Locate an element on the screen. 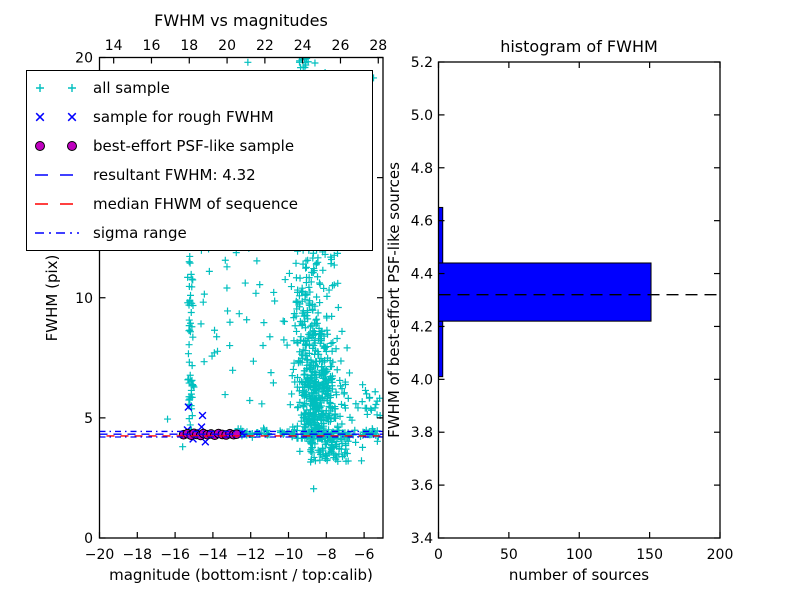  right-plot-title: histogram of FWHM is located at coordinates (579, 46).